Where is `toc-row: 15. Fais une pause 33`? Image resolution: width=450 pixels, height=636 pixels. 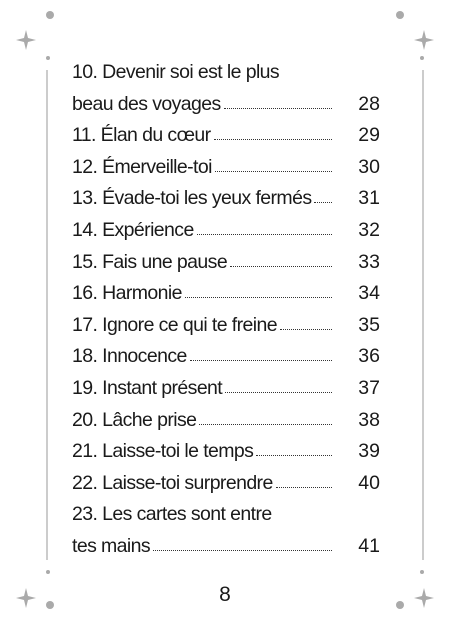 toc-row: 15. Fais une pause 33 is located at coordinates (226, 263).